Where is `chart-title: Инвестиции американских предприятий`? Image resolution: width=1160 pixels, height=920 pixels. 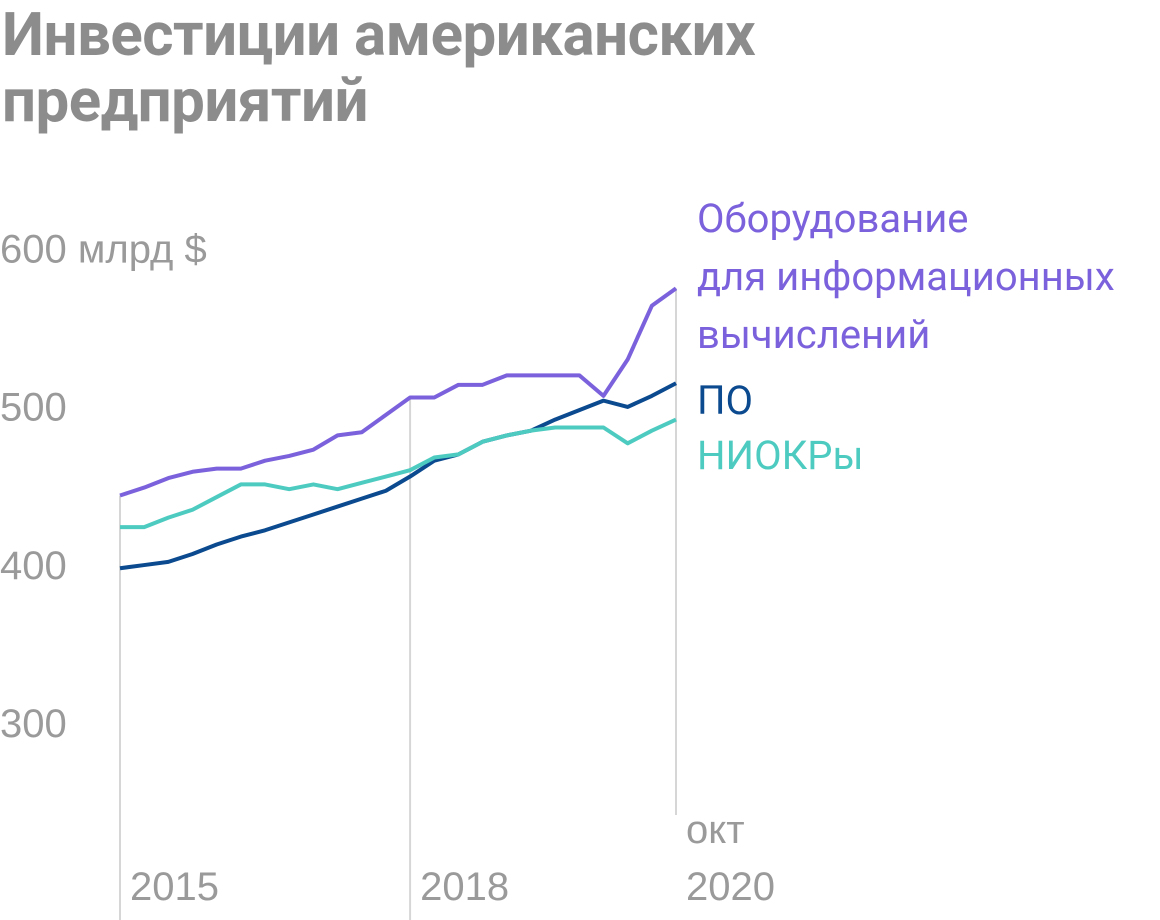 chart-title: Инвестиции американских предприятий is located at coordinates (379, 68).